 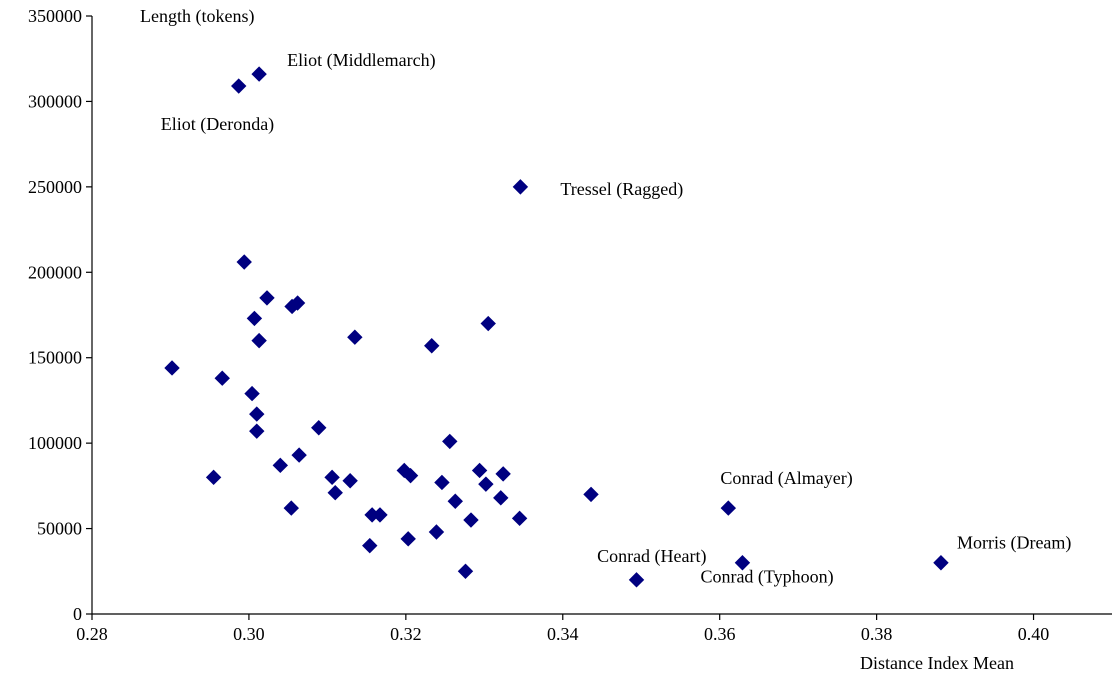 I want to click on y-tick-label: 150000, so click(x=55, y=358).